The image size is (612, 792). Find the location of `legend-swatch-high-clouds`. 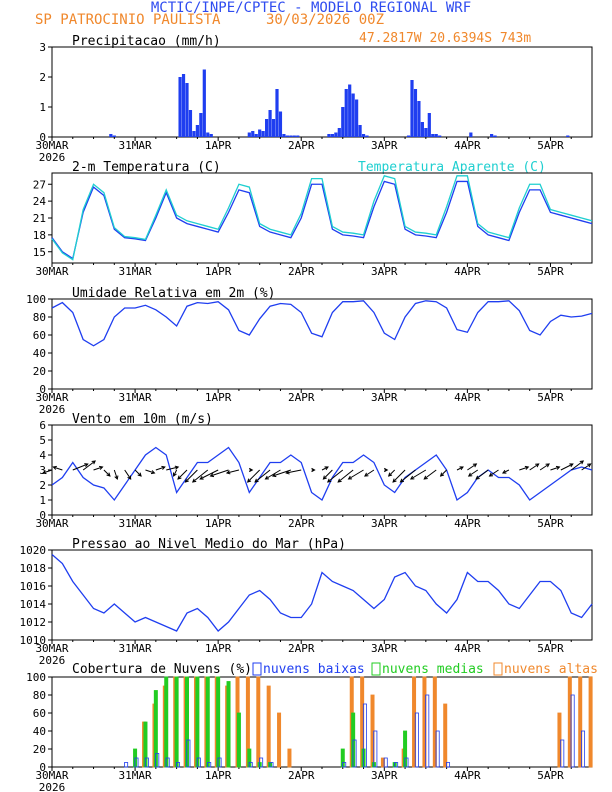

legend-swatch-high-clouds is located at coordinates (498, 669).